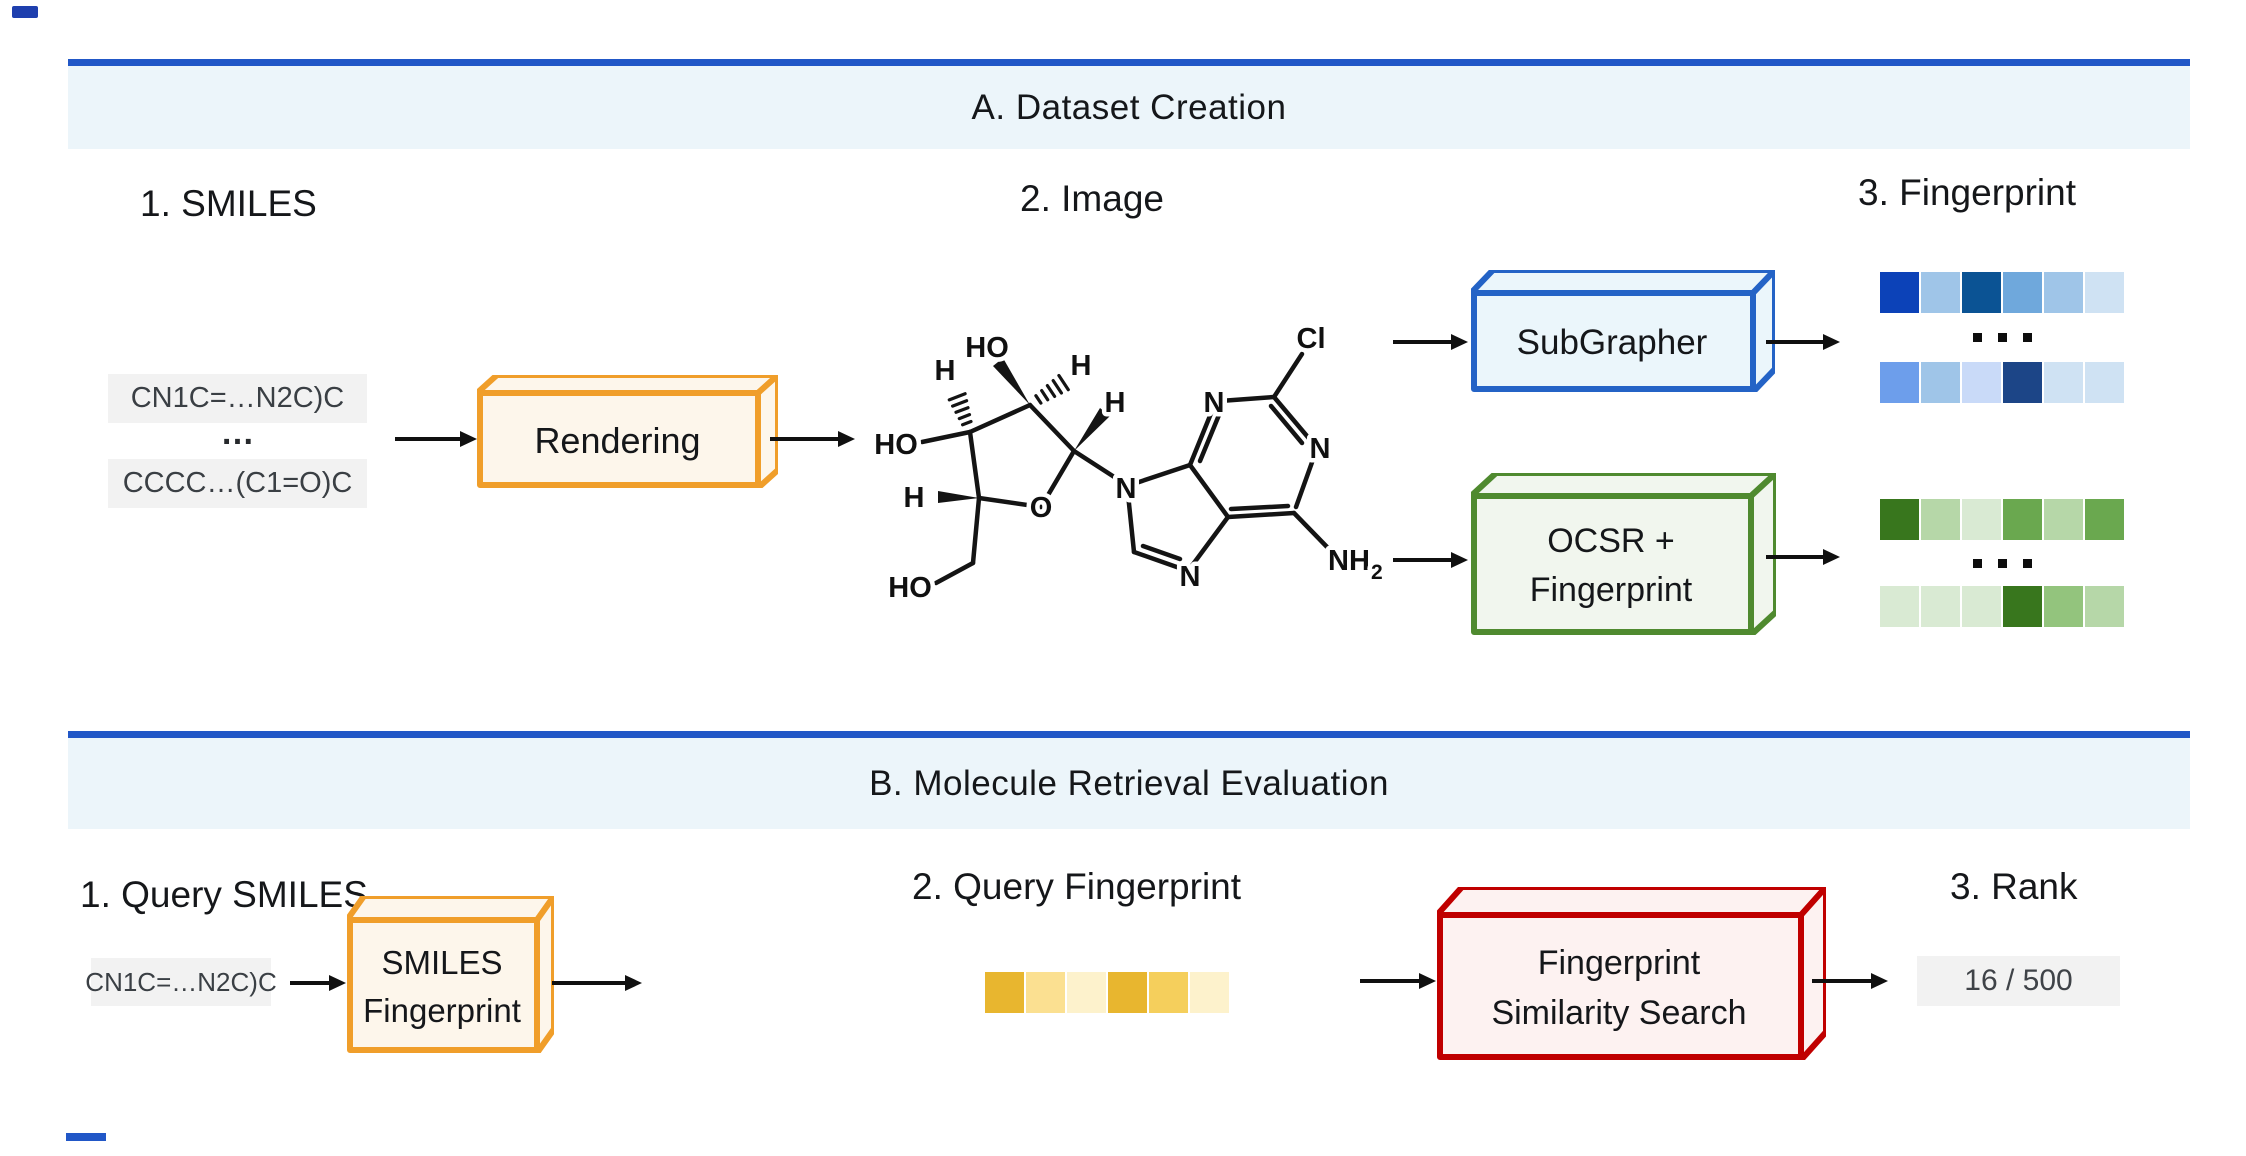  What do you see at coordinates (1430, 342) in the screenshot?
I see `arrow-image-to-subgrapher` at bounding box center [1430, 342].